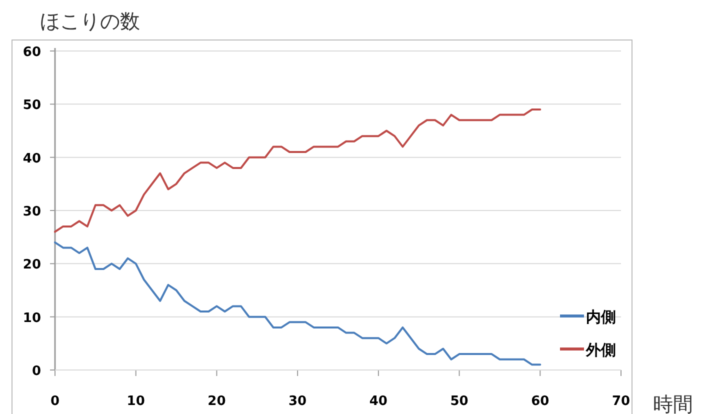 This screenshot has height=414, width=717. I want to click on y-tick-label: 60, so click(31, 52).